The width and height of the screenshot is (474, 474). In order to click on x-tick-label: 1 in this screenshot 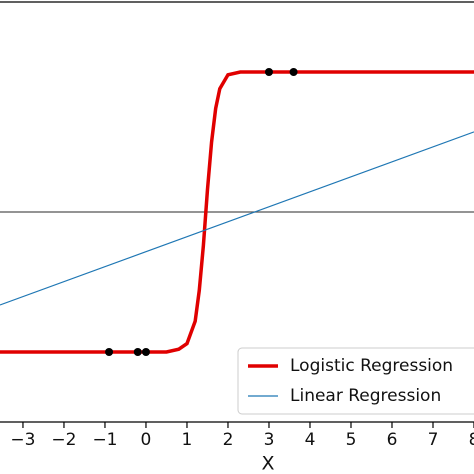, I will do `click(187, 440)`.